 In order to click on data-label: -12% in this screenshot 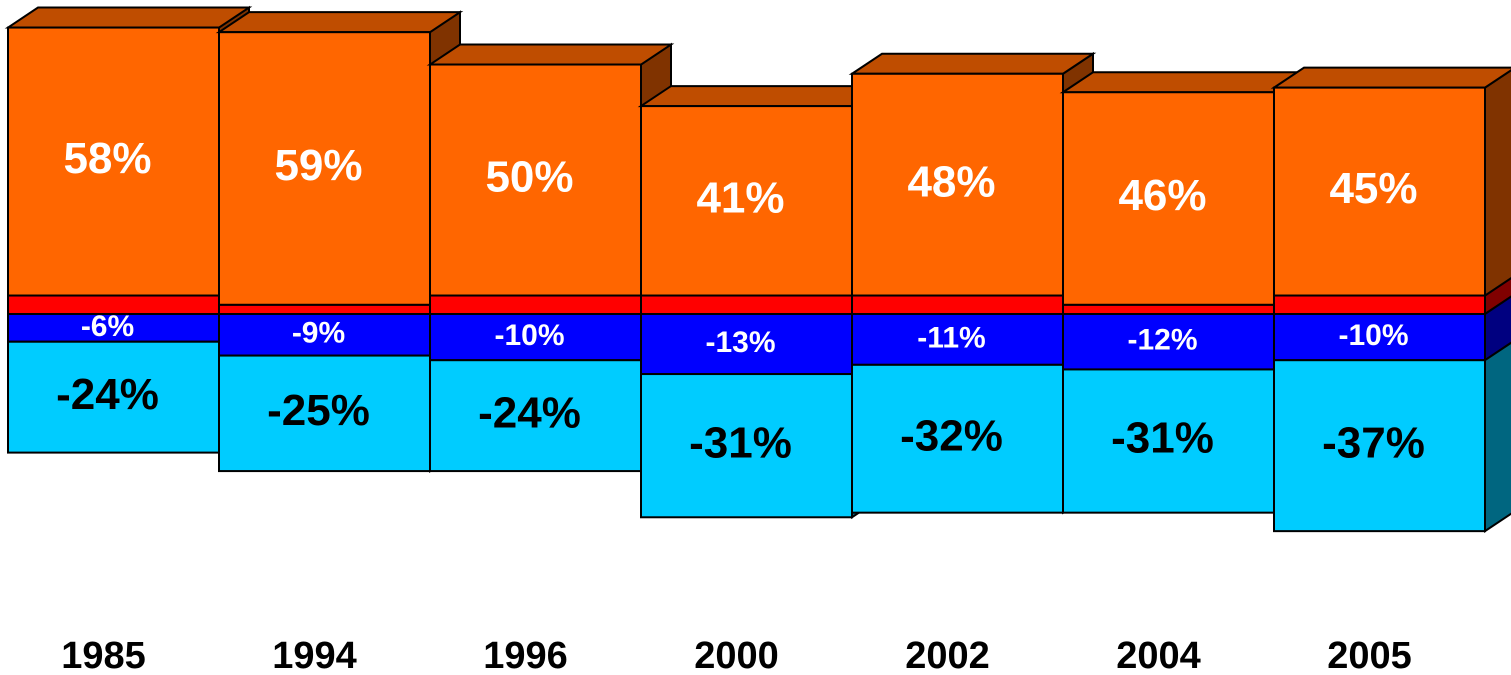, I will do `click(1162, 340)`.